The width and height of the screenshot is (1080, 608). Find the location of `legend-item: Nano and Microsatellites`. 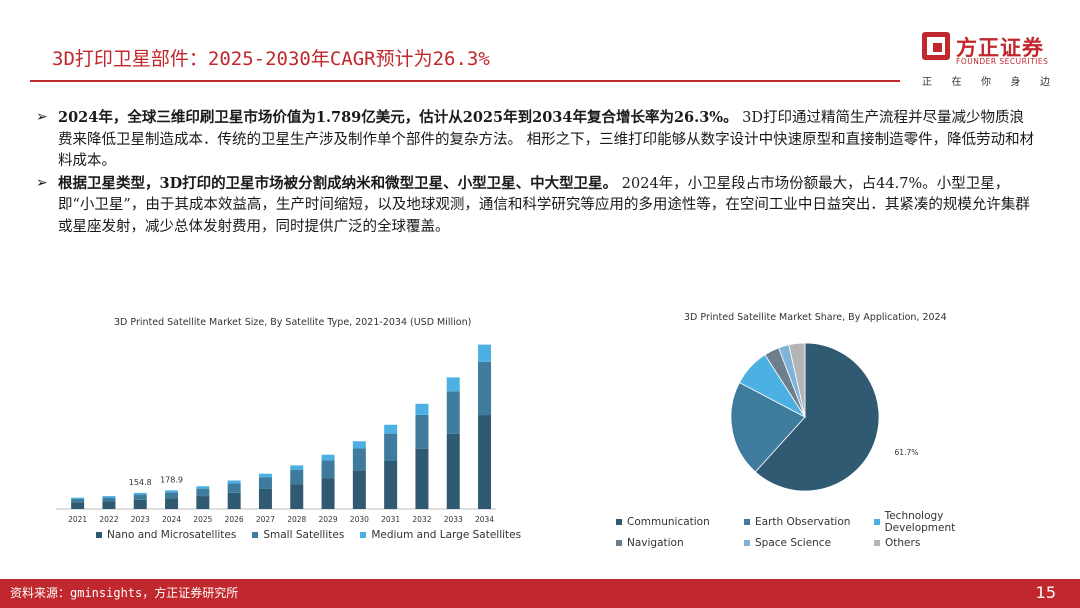

legend-item: Nano and Microsatellites is located at coordinates (166, 535).